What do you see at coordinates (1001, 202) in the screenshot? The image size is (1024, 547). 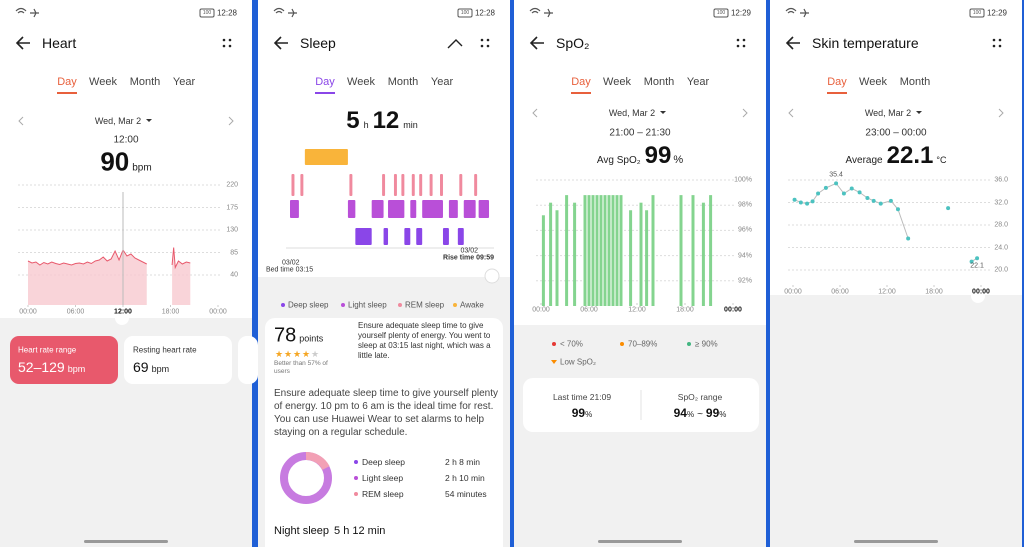 I see `y-tick-label: 32.0` at bounding box center [1001, 202].